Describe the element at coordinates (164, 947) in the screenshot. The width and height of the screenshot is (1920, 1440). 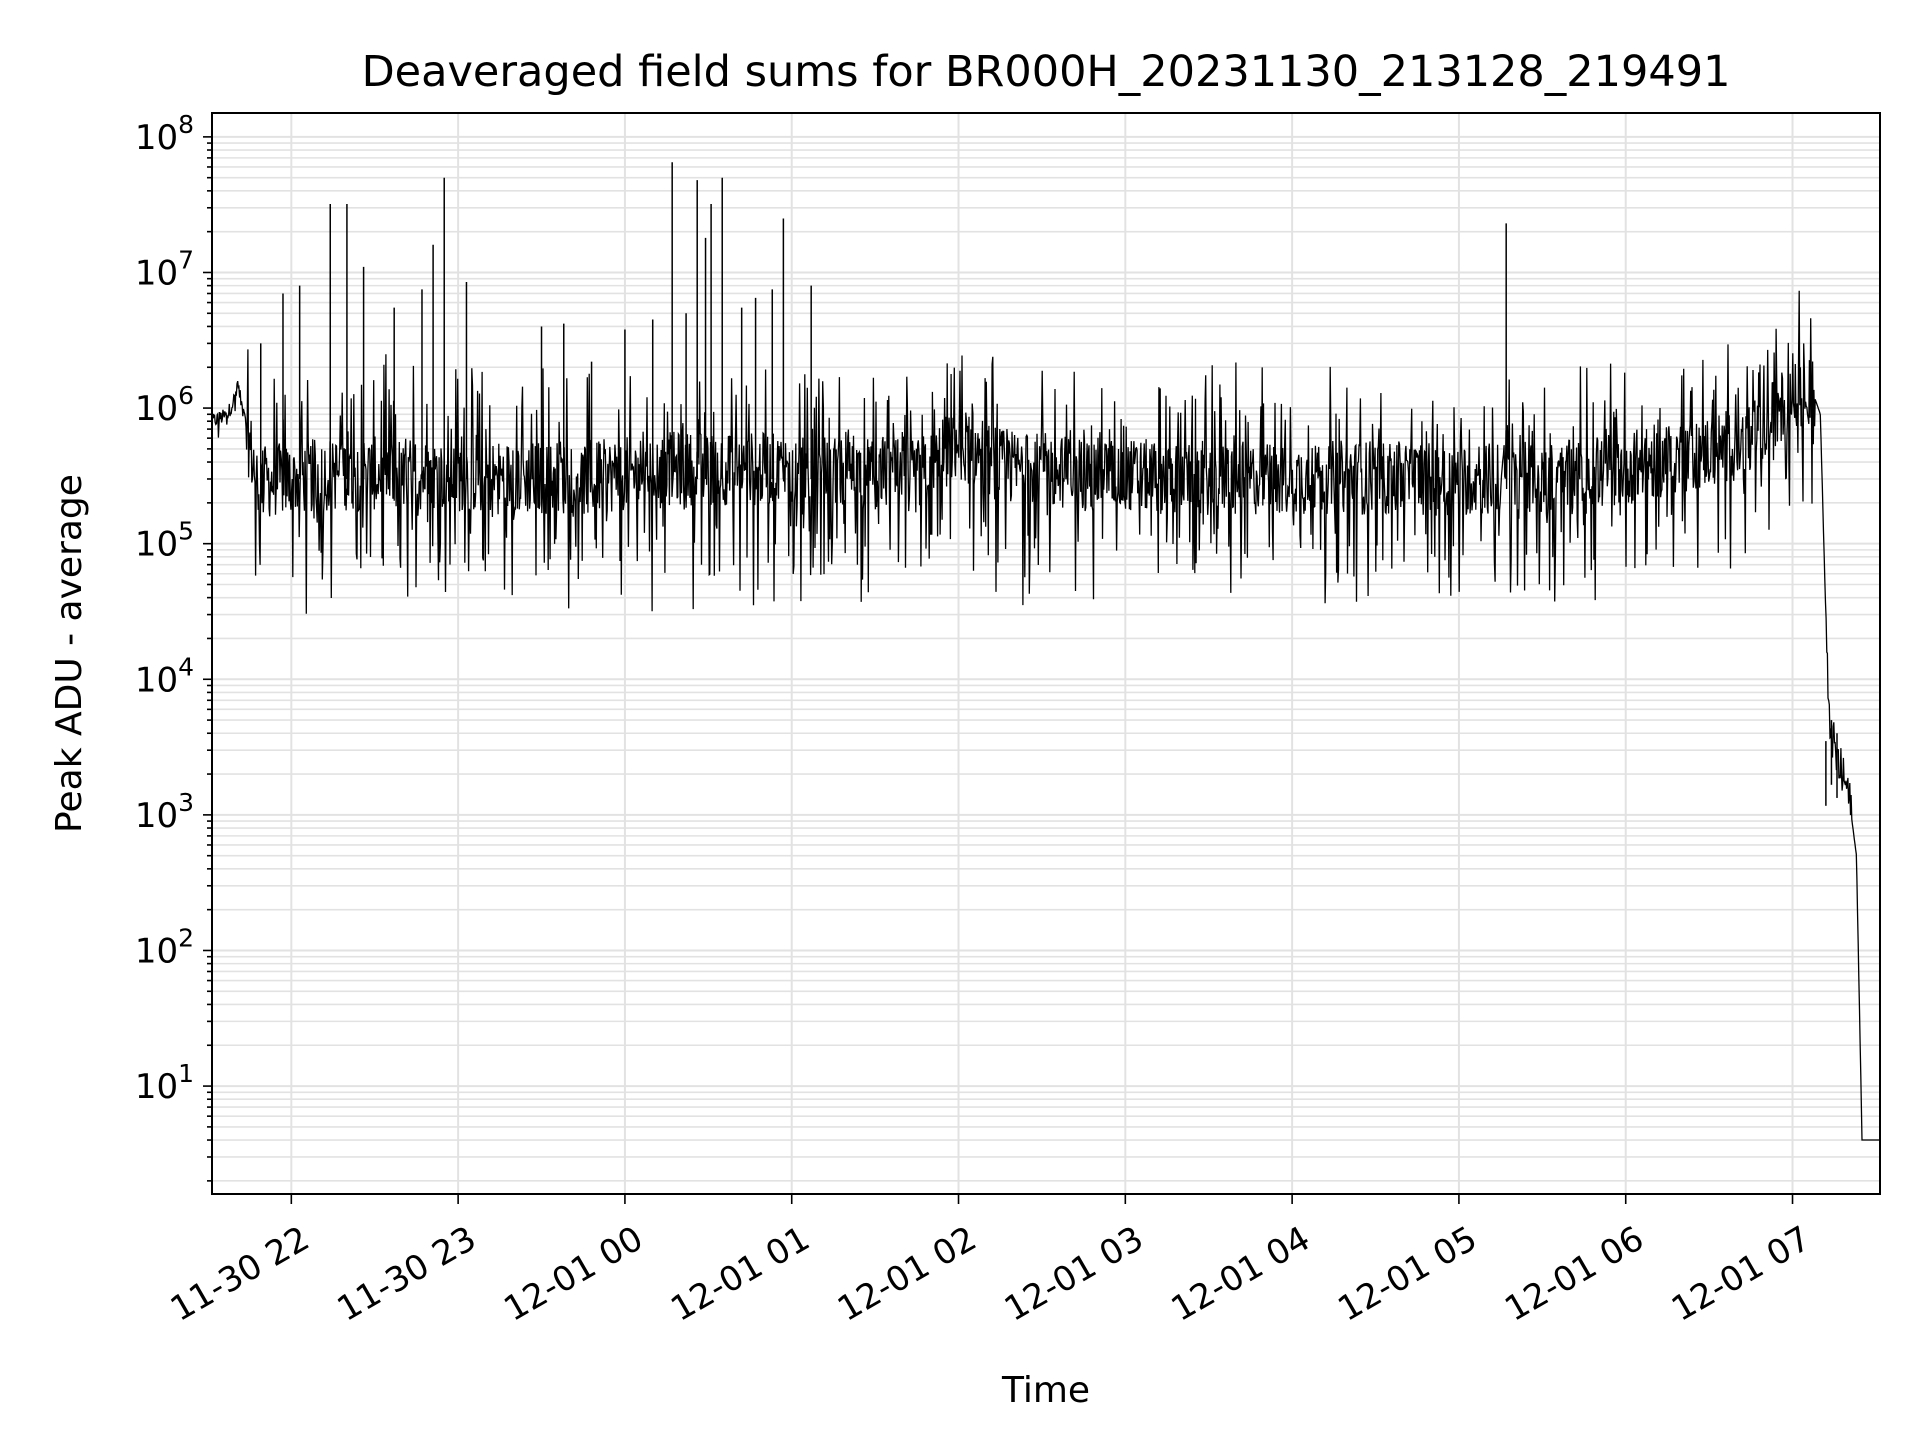
I see `y-tick-label: 10²` at that location.